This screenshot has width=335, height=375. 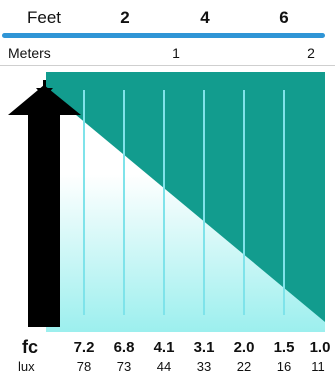 What do you see at coordinates (124, 366) in the screenshot?
I see `lux-value: 73` at bounding box center [124, 366].